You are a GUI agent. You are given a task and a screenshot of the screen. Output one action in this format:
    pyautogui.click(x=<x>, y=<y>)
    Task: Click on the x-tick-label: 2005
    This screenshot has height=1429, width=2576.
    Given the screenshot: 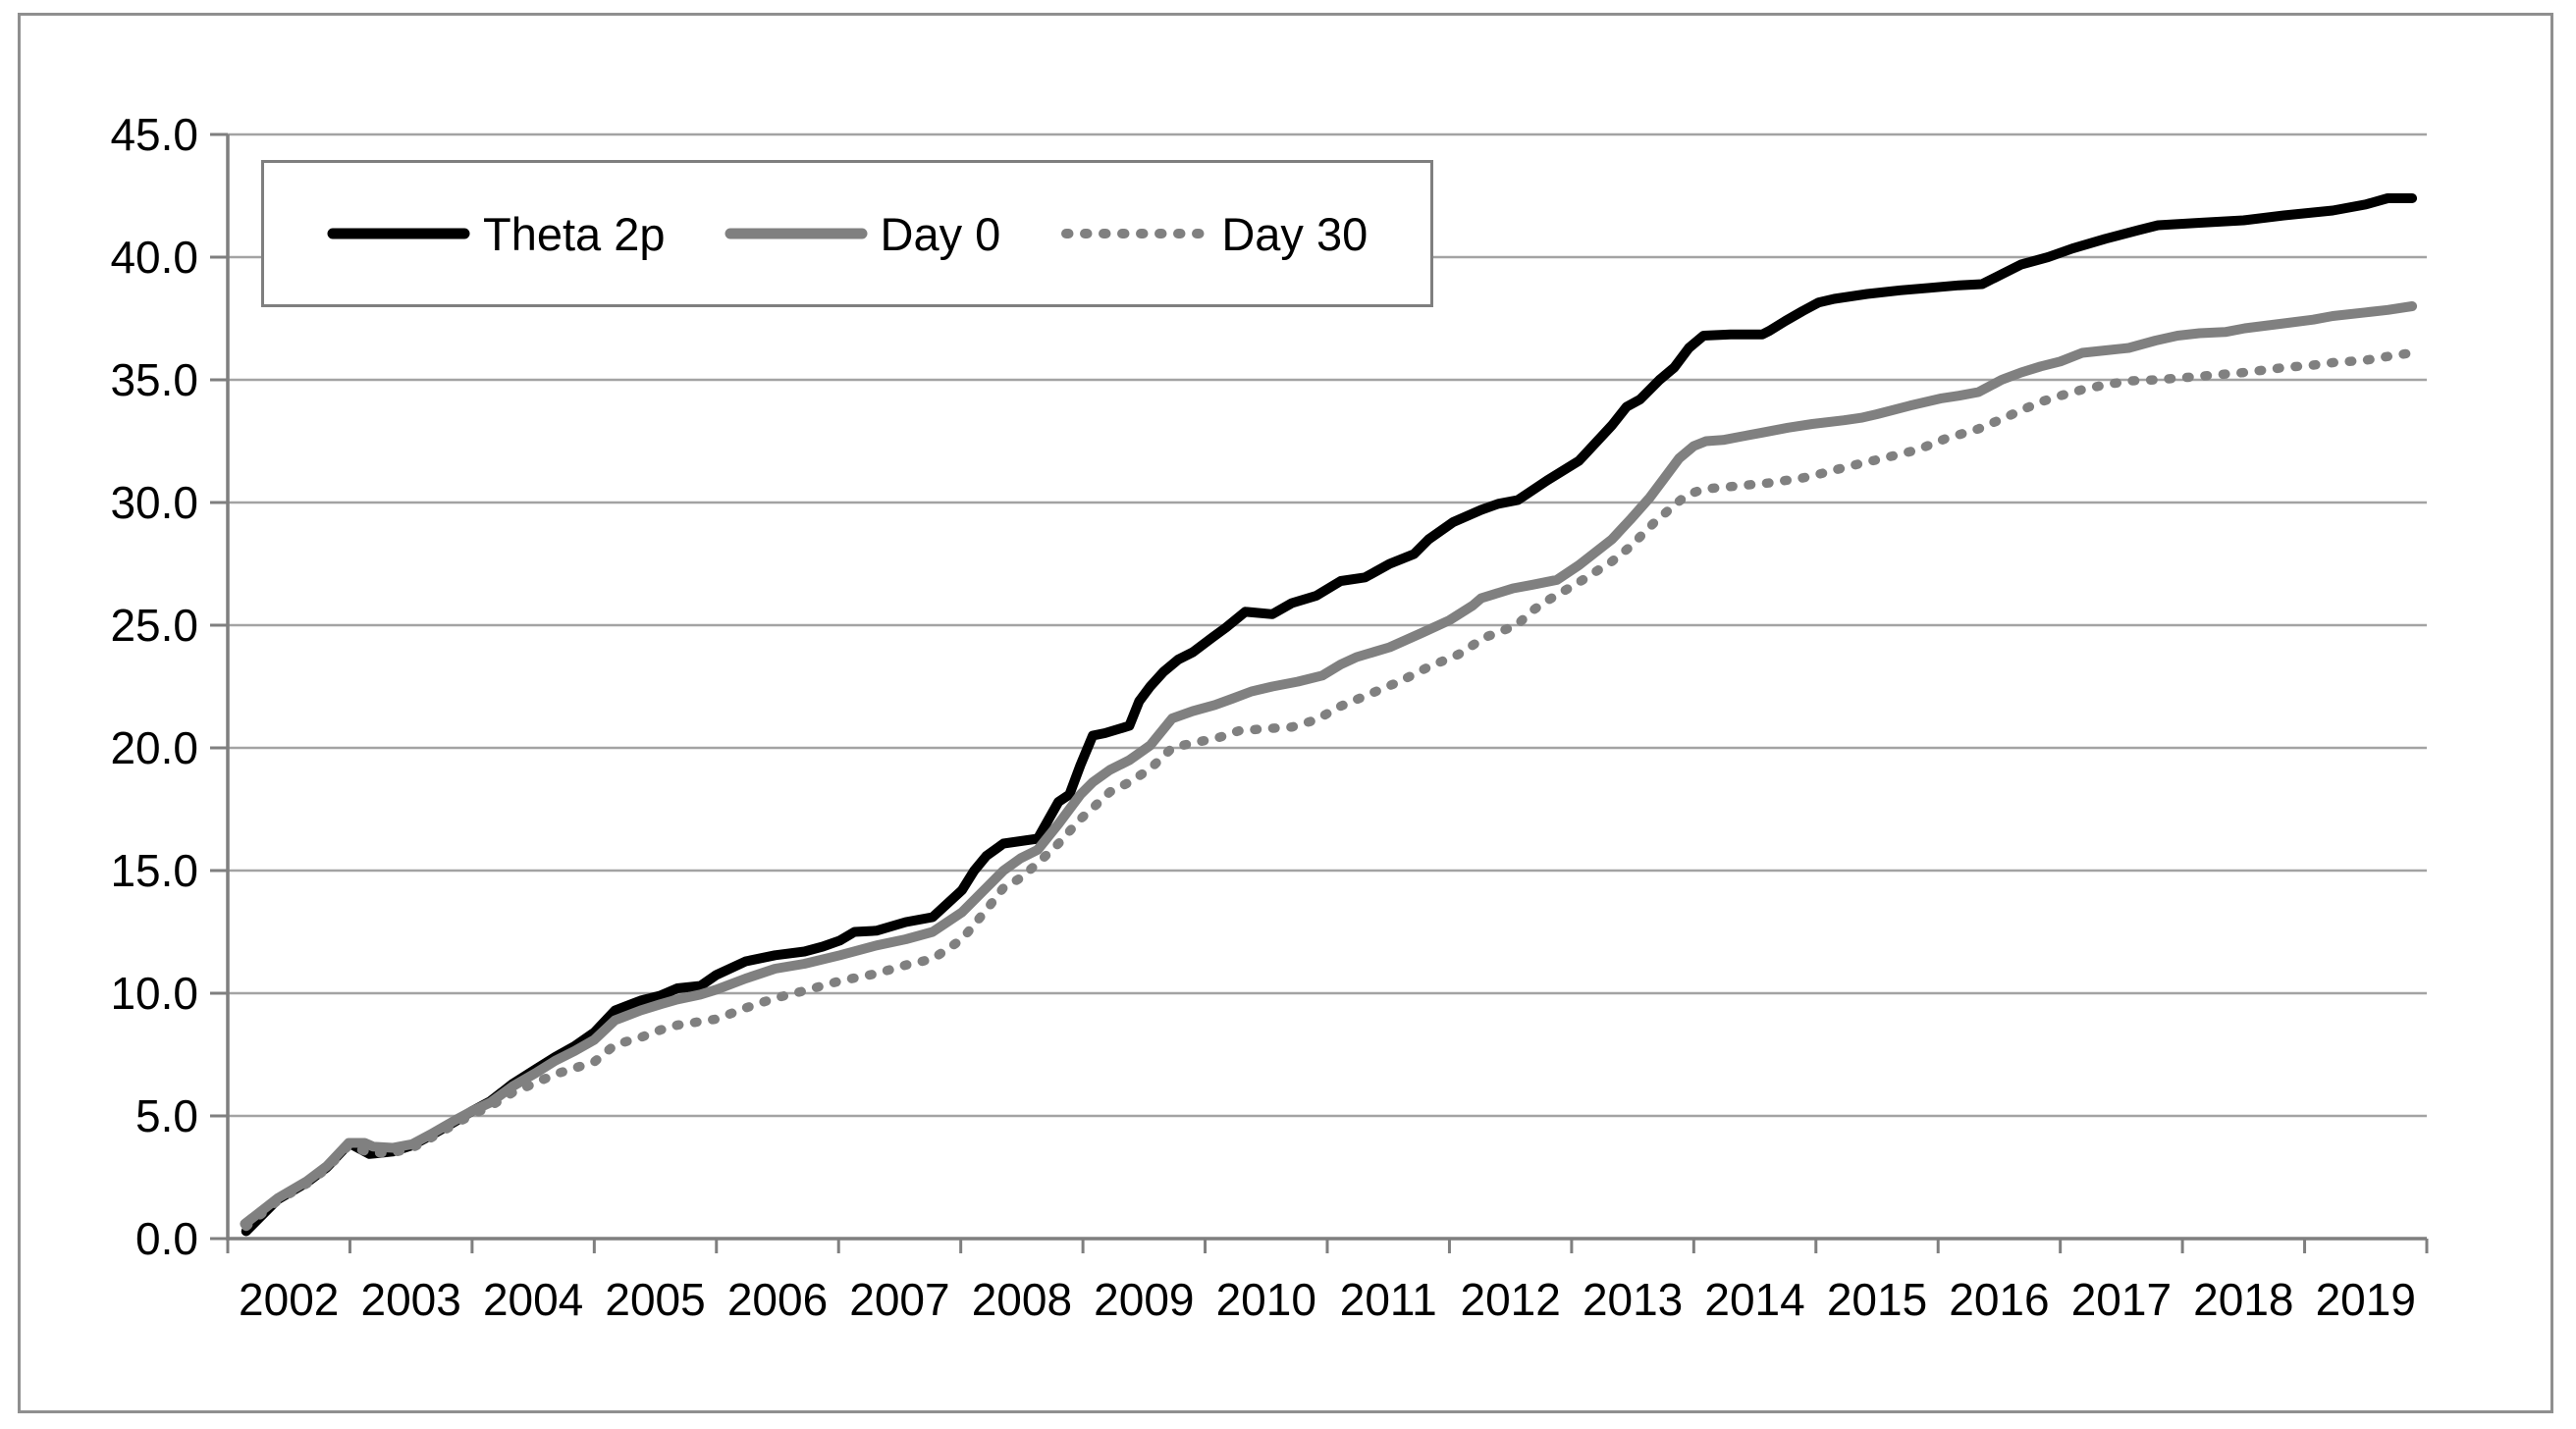 What is the action you would take?
    pyautogui.click(x=655, y=1299)
    